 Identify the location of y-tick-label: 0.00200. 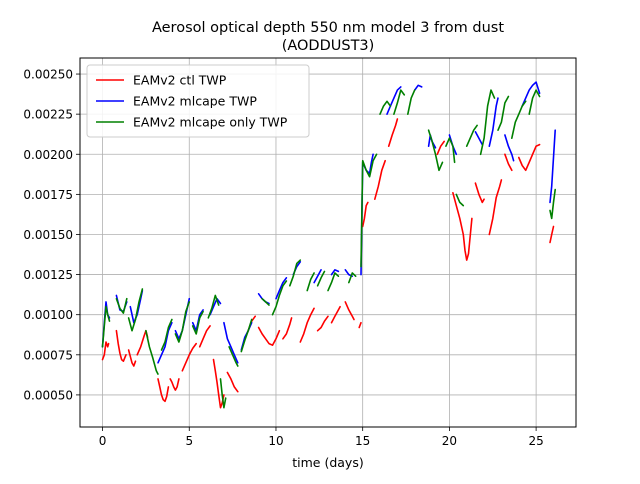
(48, 155).